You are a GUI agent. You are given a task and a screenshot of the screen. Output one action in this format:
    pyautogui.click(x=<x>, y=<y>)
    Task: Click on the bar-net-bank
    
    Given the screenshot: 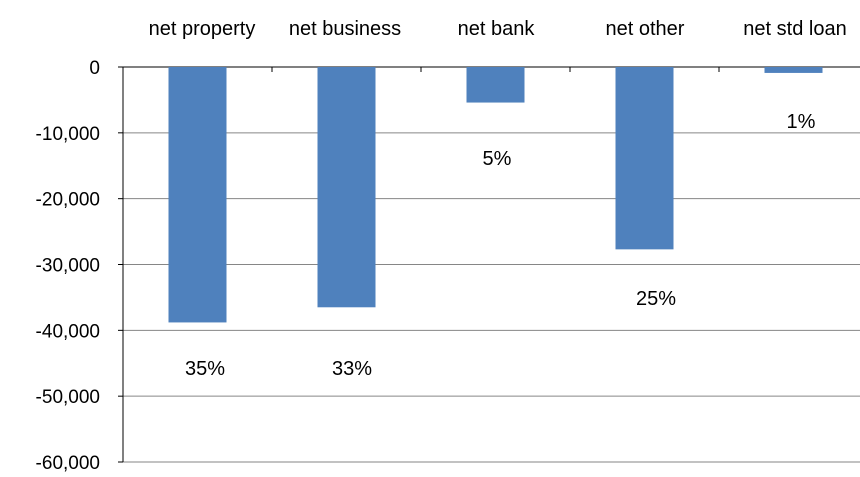 What is the action you would take?
    pyautogui.click(x=495, y=85)
    